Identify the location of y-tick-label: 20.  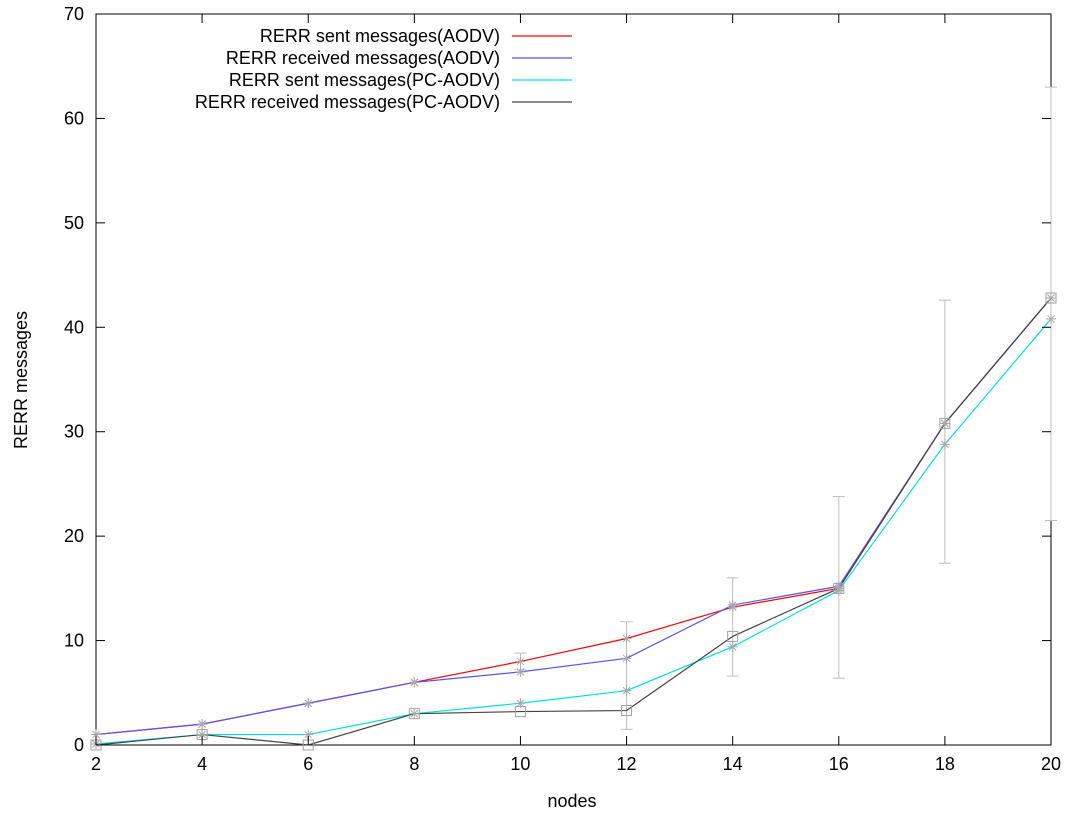
(74, 536).